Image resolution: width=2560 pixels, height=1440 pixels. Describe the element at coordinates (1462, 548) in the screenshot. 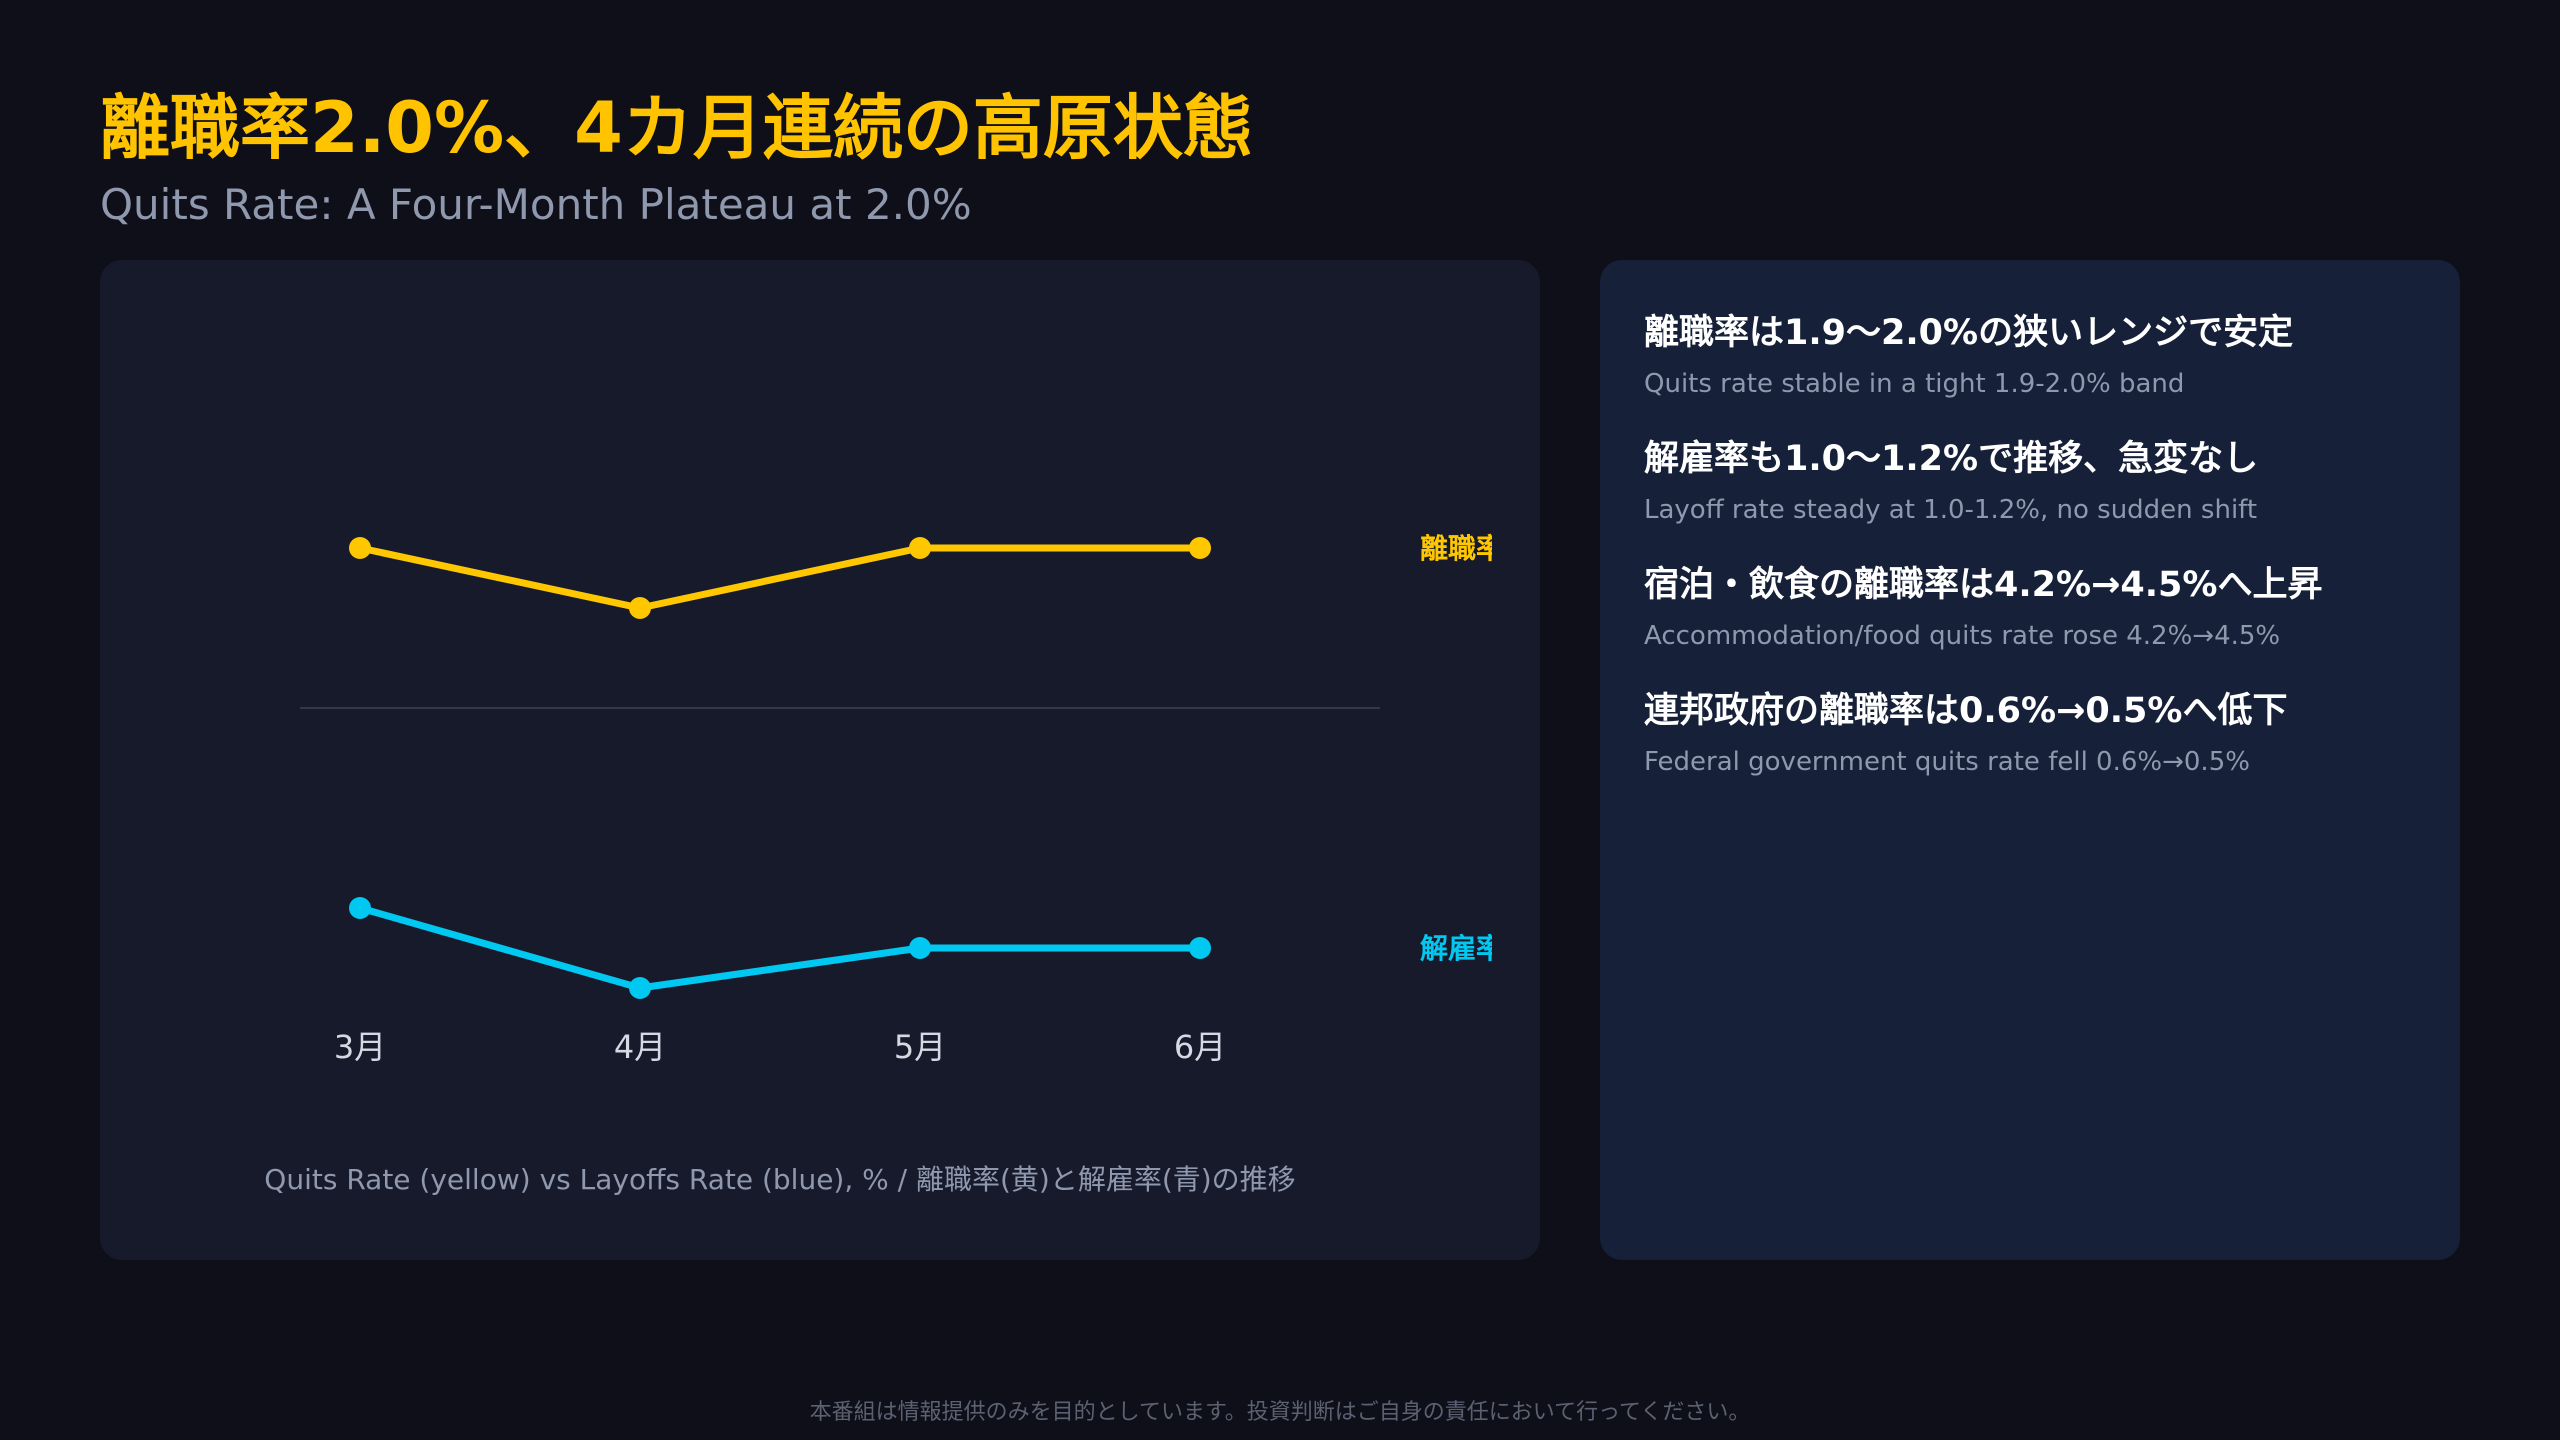

I see `series-label: 離職率` at that location.